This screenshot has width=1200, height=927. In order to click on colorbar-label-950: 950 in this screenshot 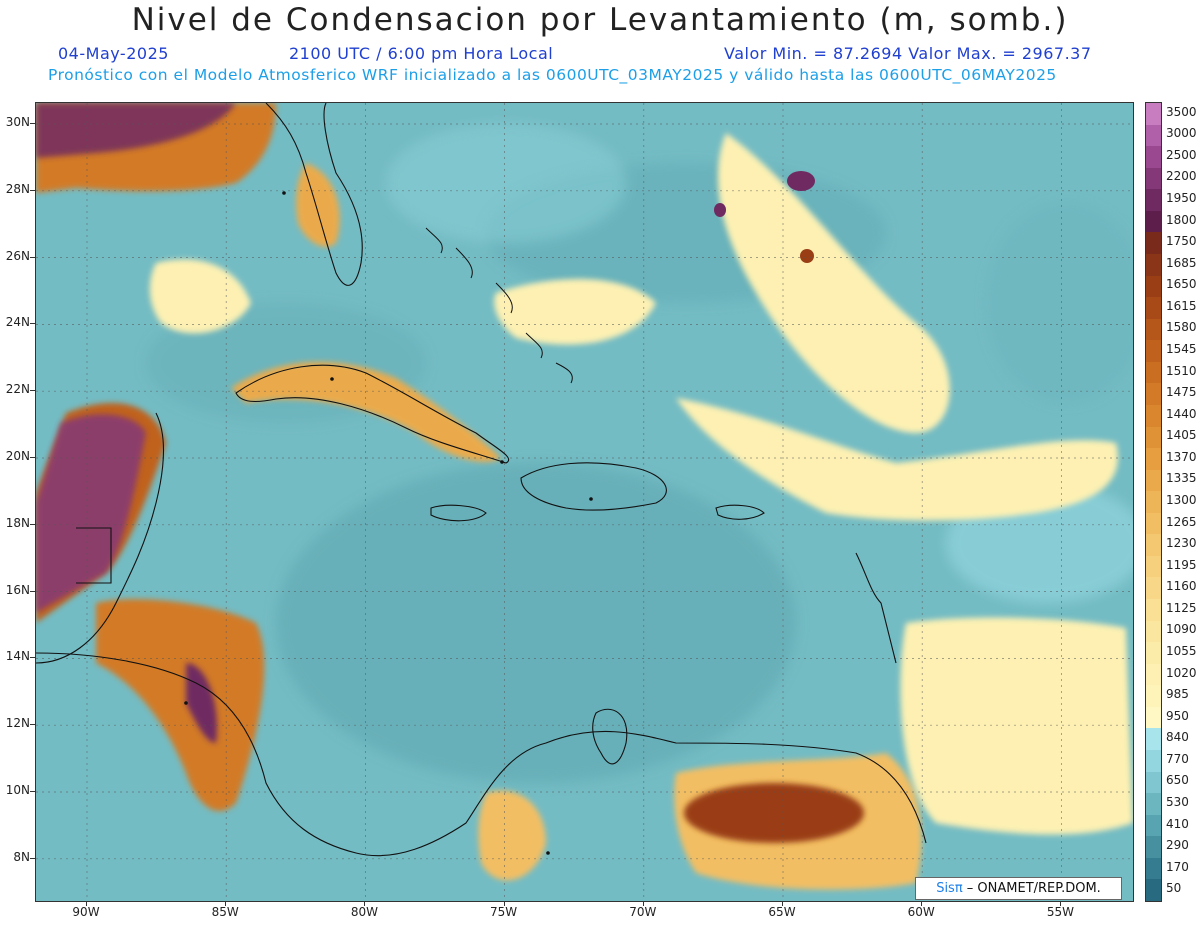, I will do `click(1177, 715)`.